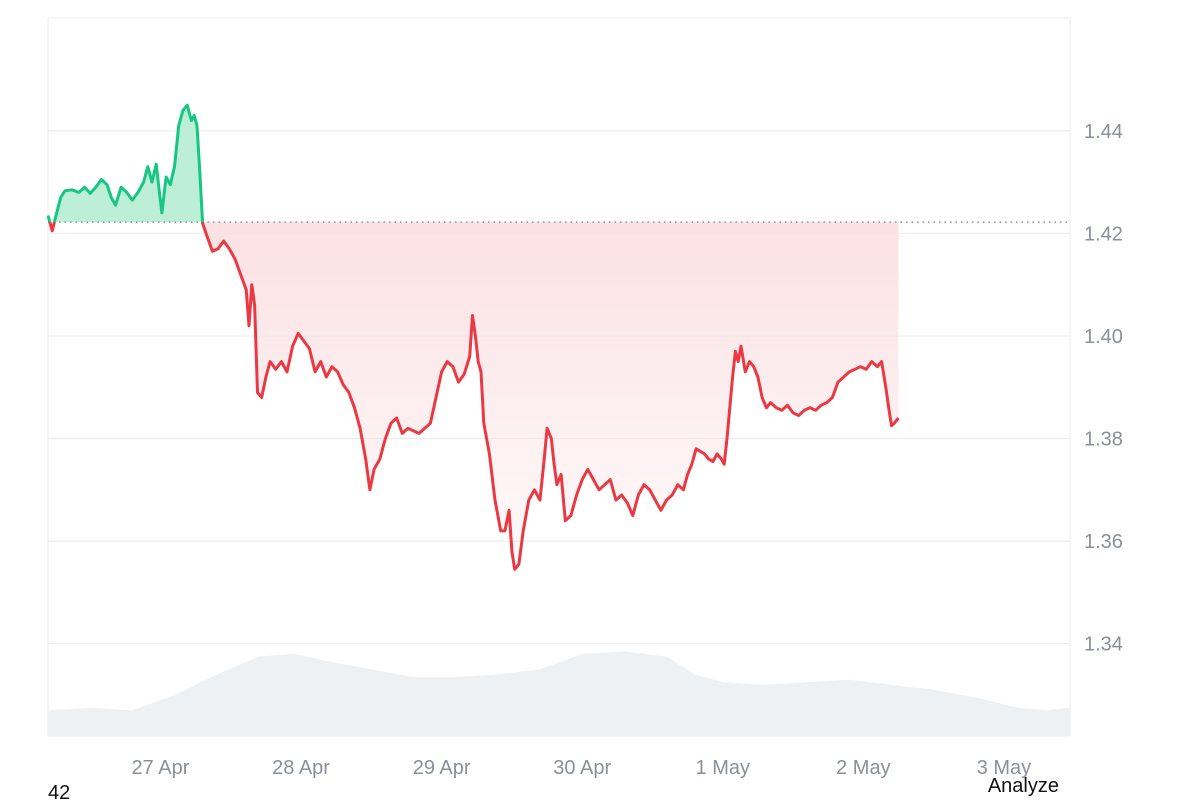 Image resolution: width=1200 pixels, height=805 pixels. Describe the element at coordinates (1004, 768) in the screenshot. I see `x-tick-label: 3 May` at that location.